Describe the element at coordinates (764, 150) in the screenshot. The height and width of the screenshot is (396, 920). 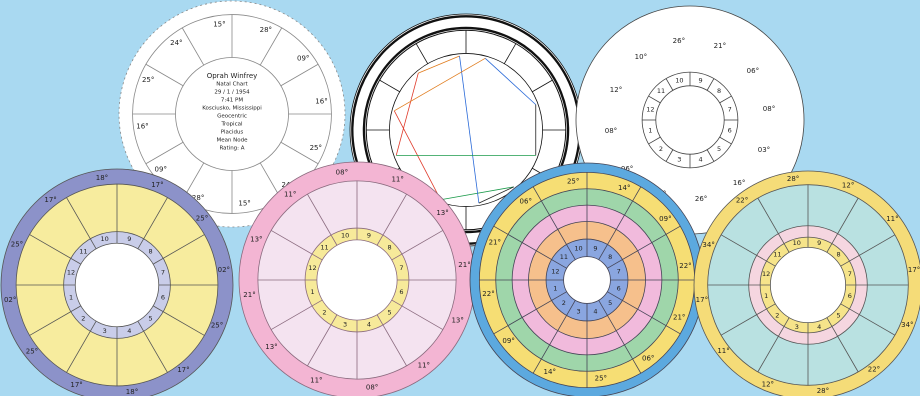
I see `cusp-degree-label: 03°` at that location.